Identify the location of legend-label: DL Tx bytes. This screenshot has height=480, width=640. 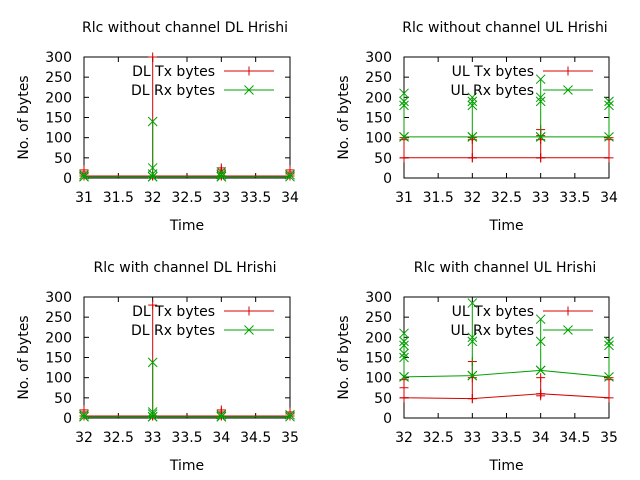
(173, 312).